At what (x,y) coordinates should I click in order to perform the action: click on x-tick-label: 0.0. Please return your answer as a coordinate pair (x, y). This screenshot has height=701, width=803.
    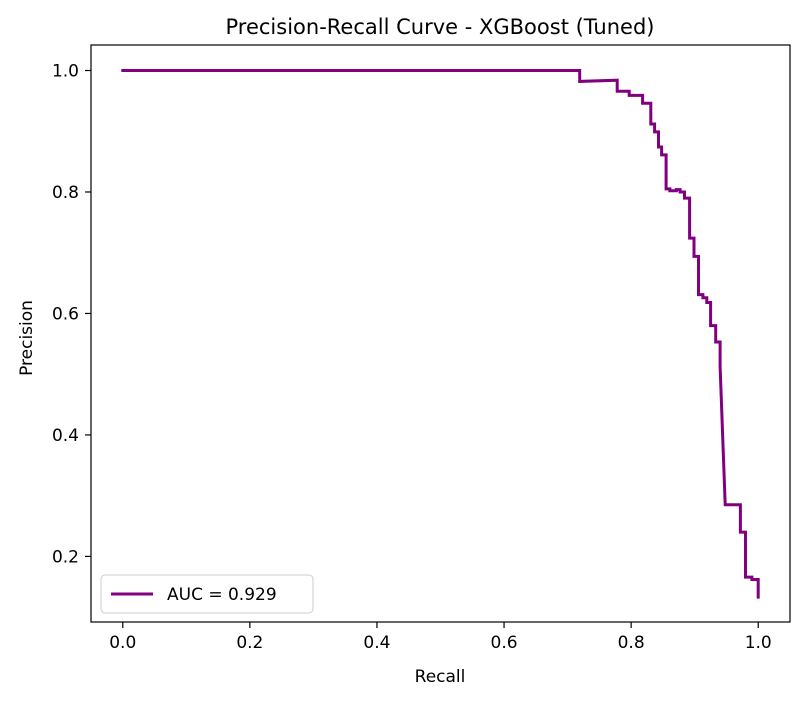
    Looking at the image, I should click on (122, 643).